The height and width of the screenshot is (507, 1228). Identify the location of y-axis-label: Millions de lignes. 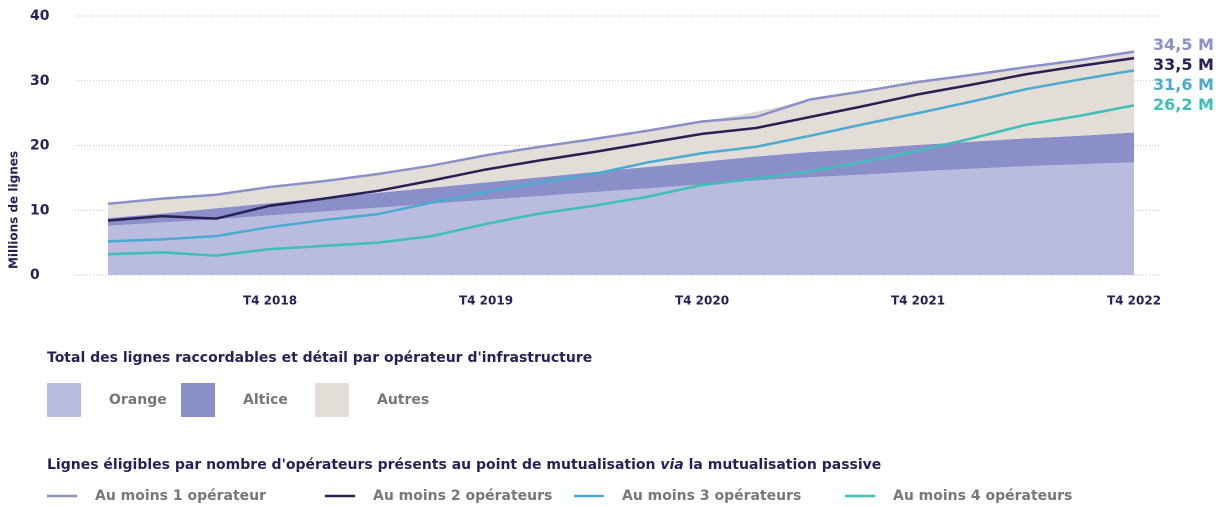
(14, 210).